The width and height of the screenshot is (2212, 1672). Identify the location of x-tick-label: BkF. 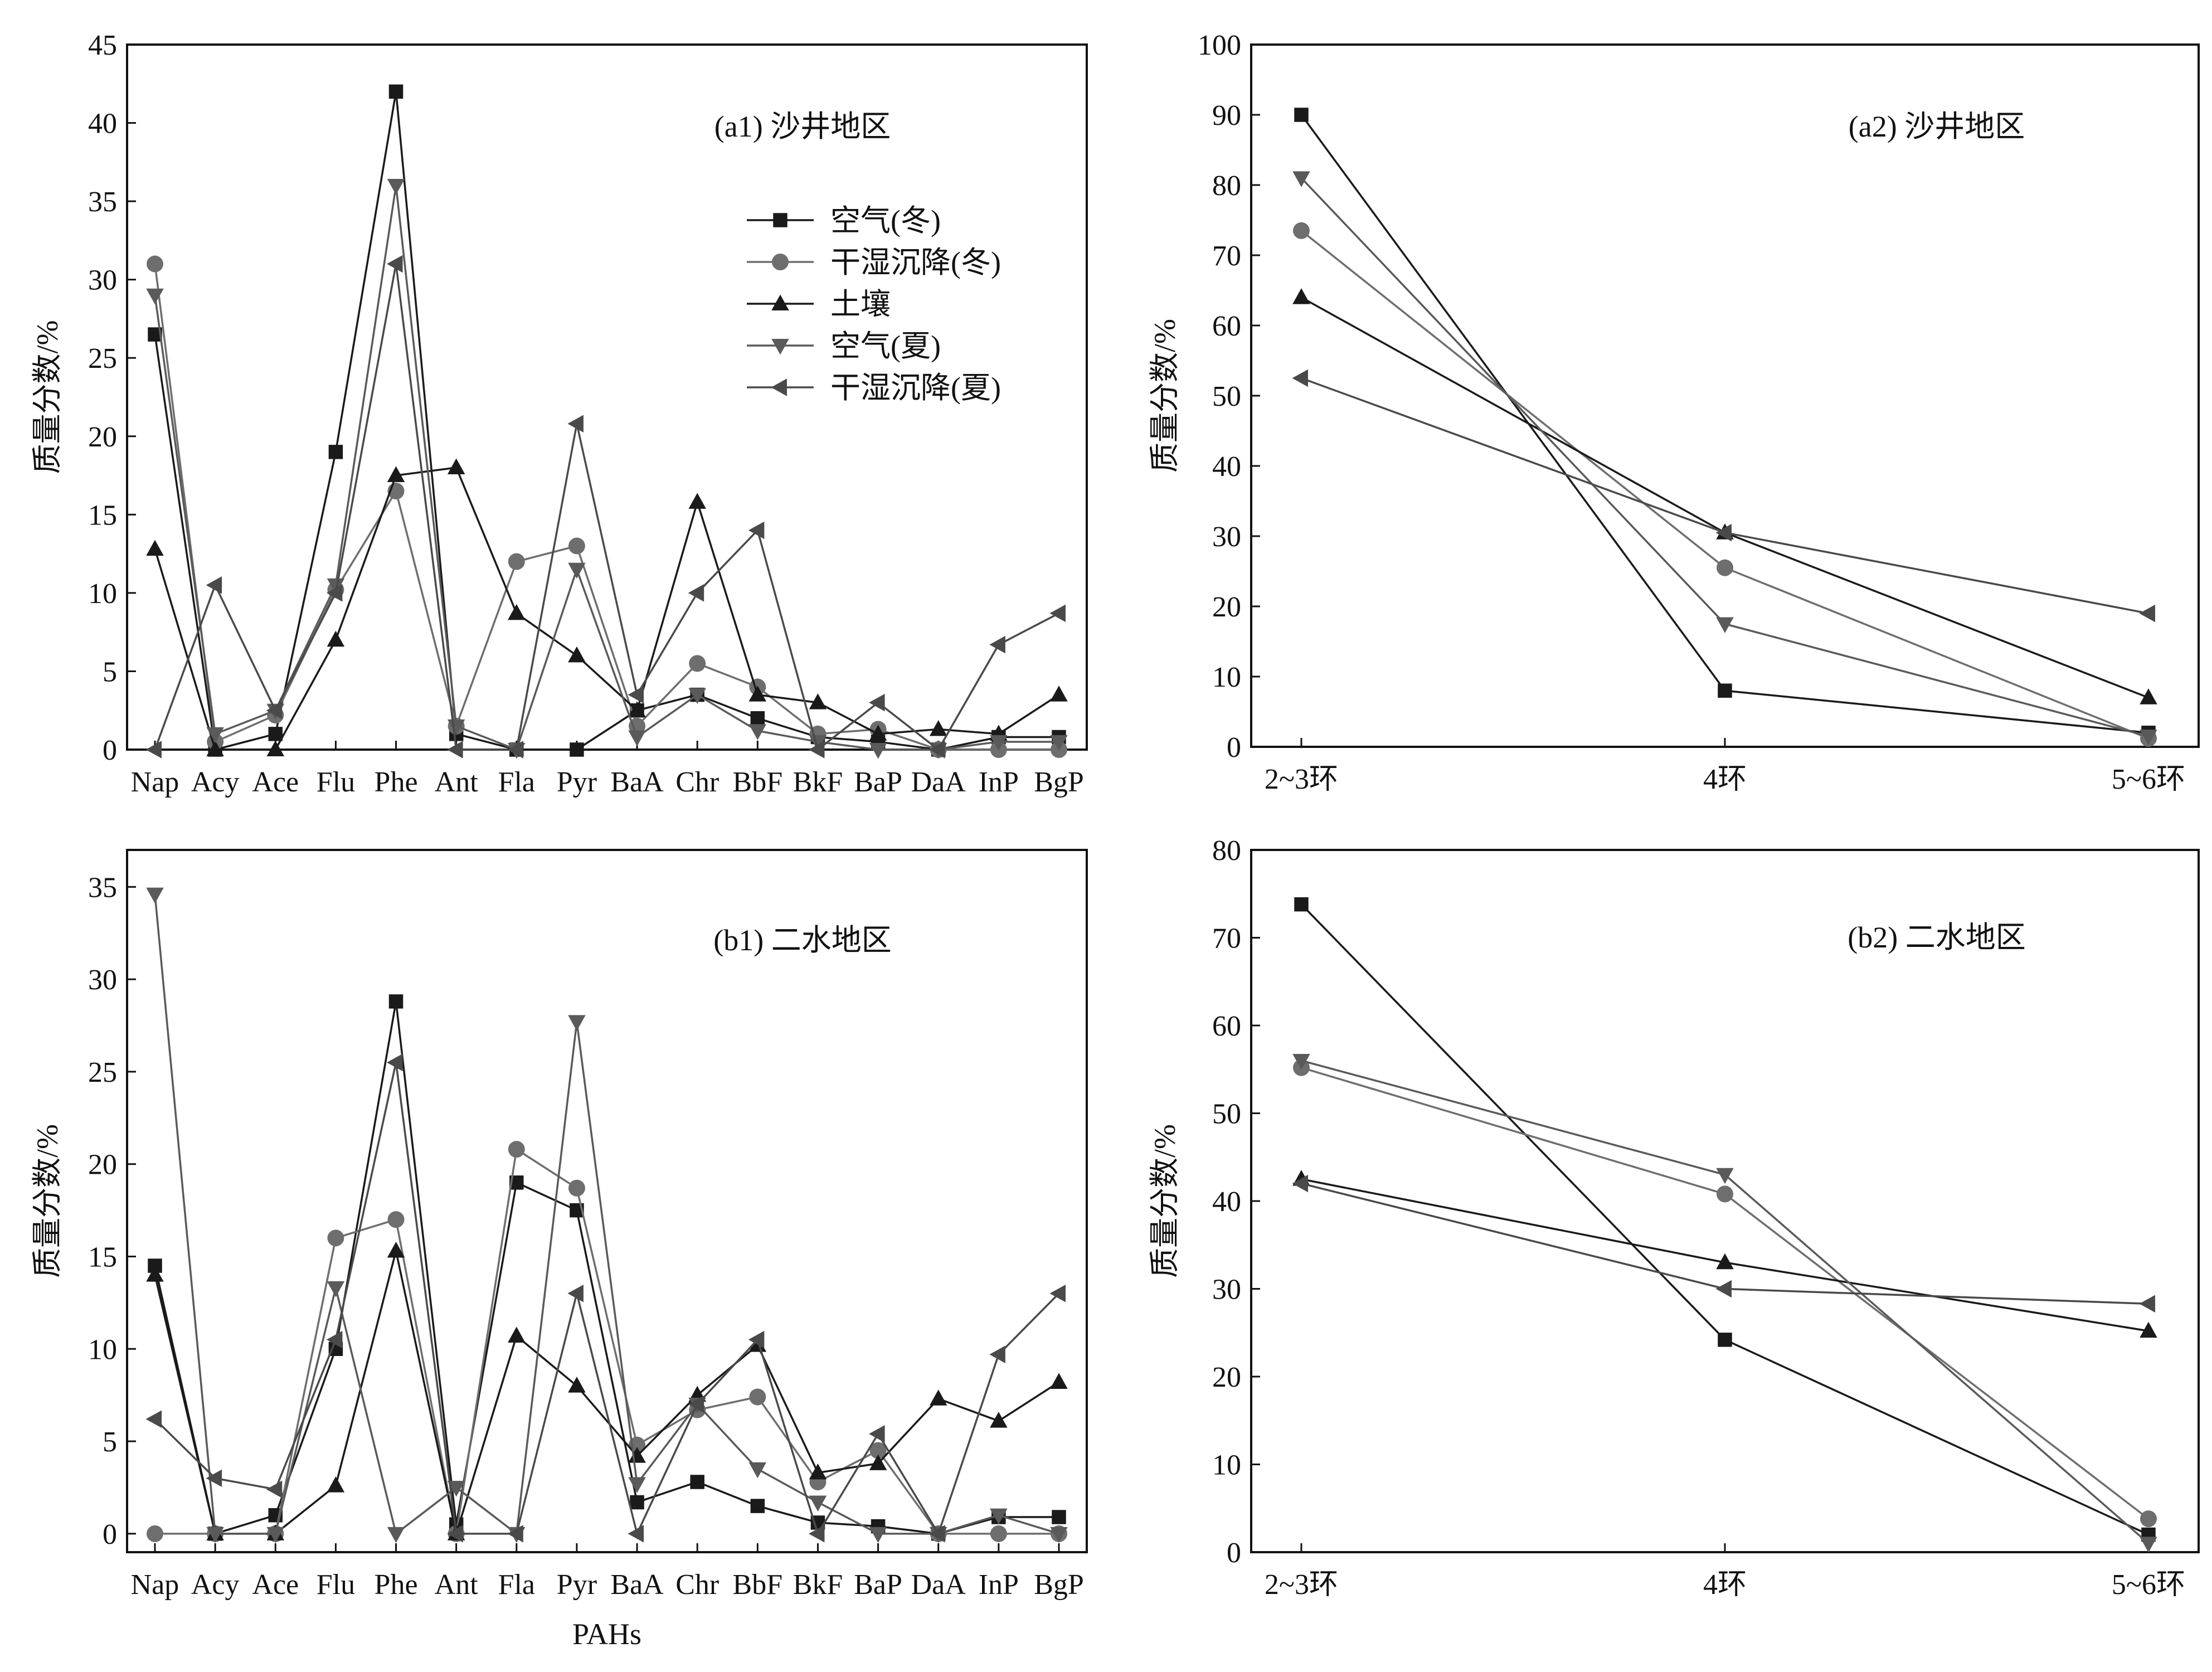
(818, 1585).